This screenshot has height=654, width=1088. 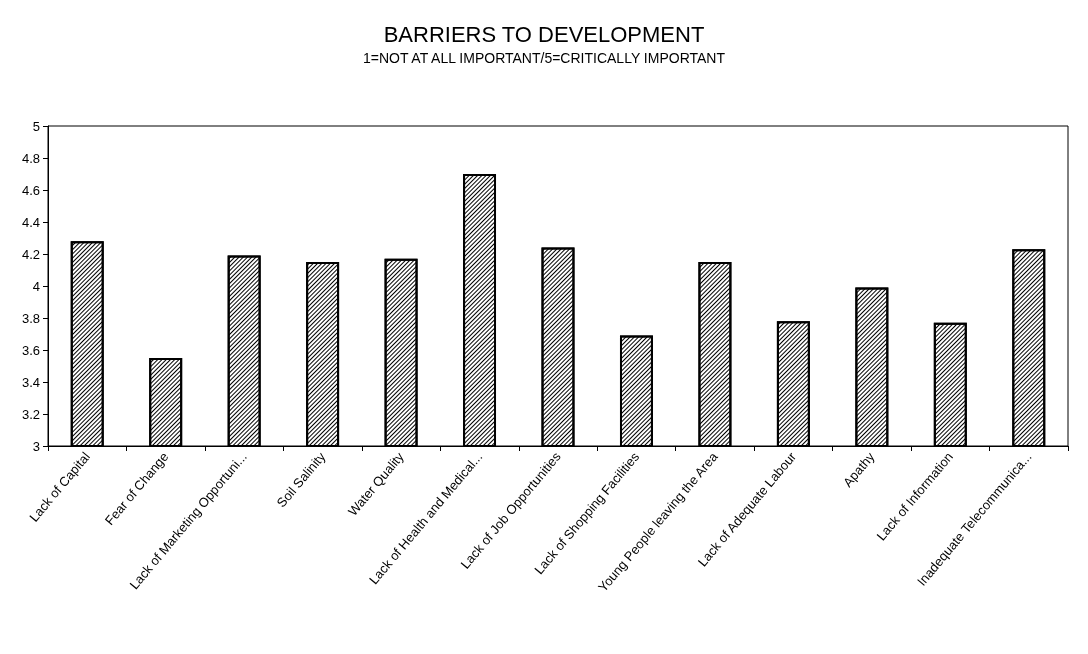 What do you see at coordinates (544, 34) in the screenshot?
I see `chart-title: BARRIERS TO DEVELOPMENT` at bounding box center [544, 34].